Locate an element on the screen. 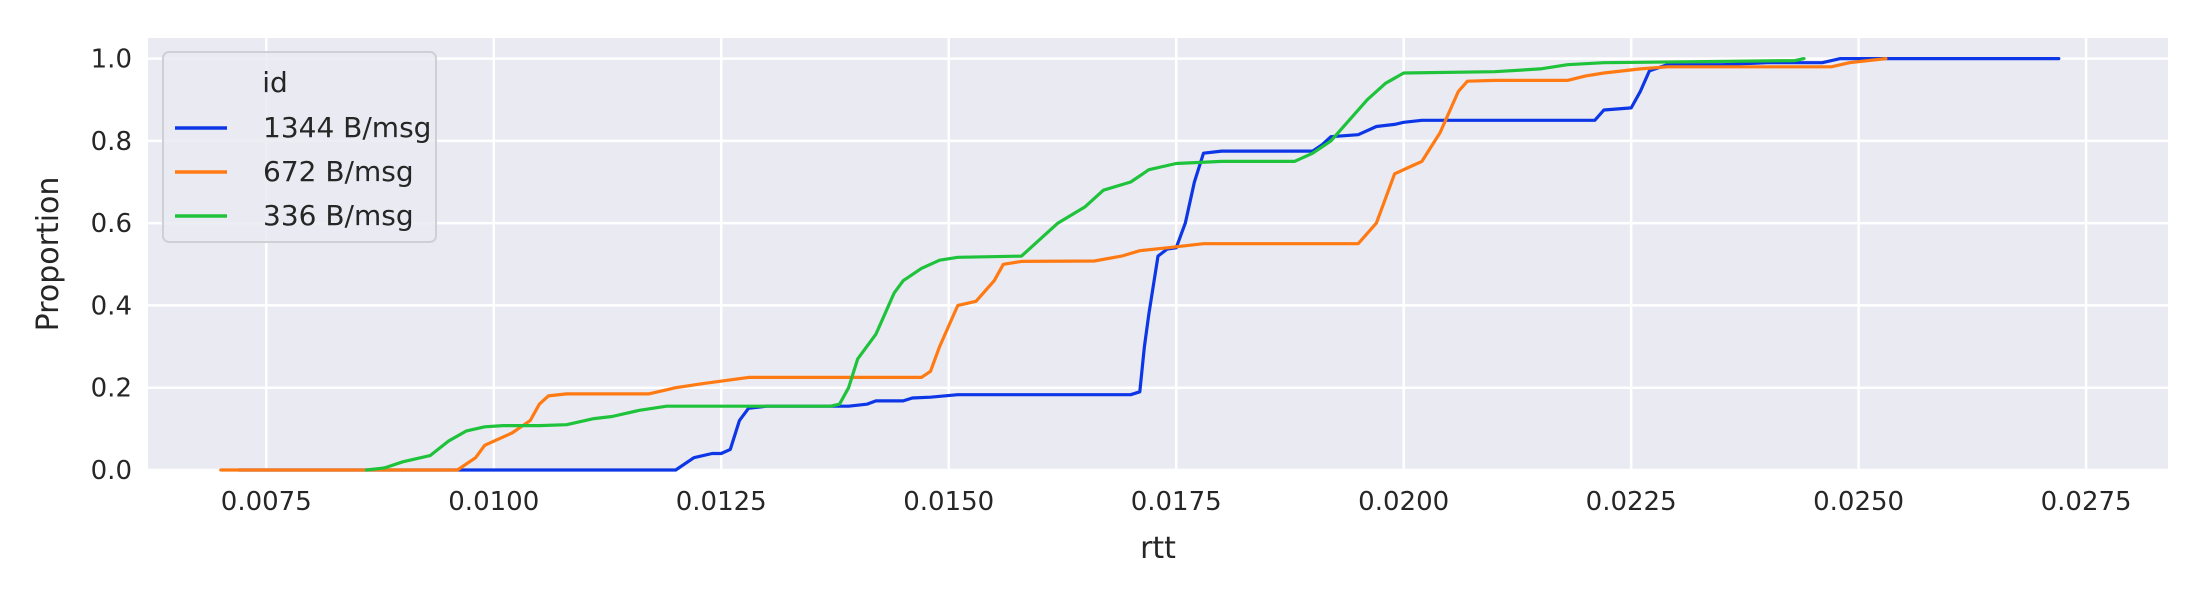  legend-label: 1344 B/msg is located at coordinates (347, 127).